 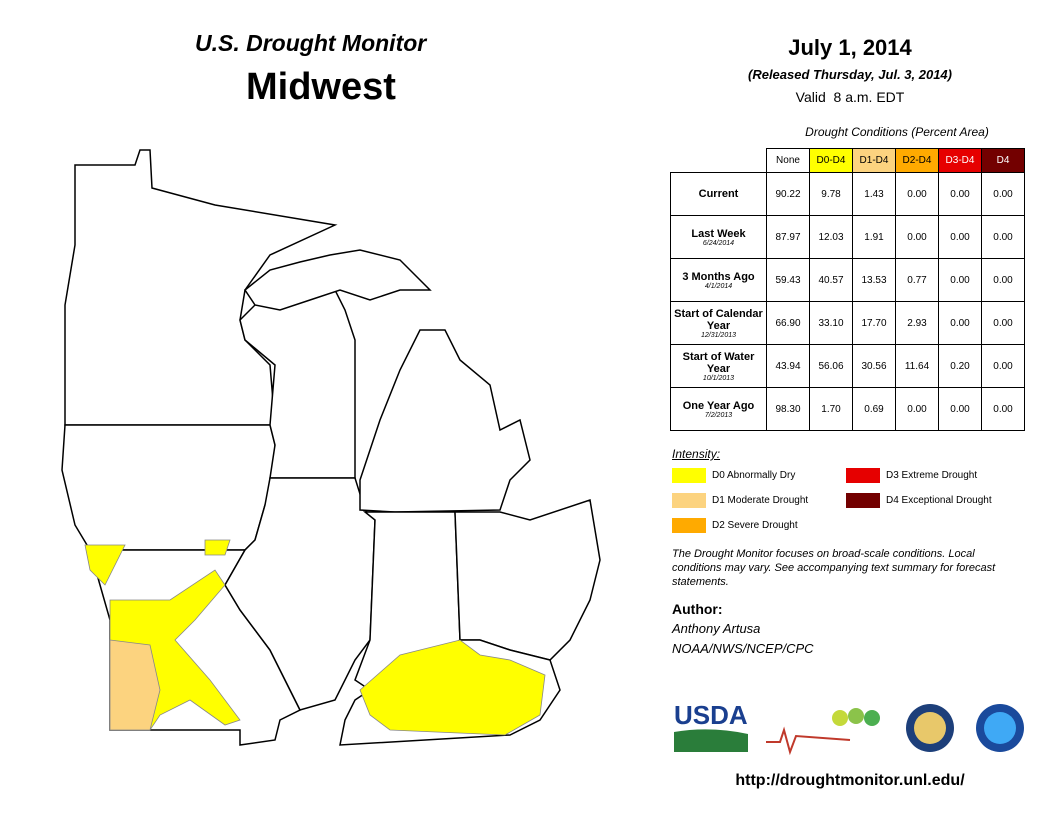 I want to click on cell: 12.03, so click(x=831, y=237).